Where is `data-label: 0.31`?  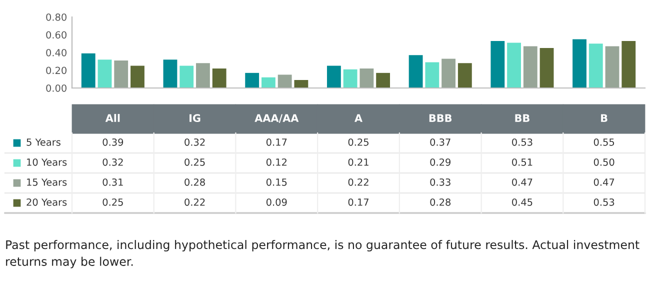 data-label: 0.31 is located at coordinates (112, 182).